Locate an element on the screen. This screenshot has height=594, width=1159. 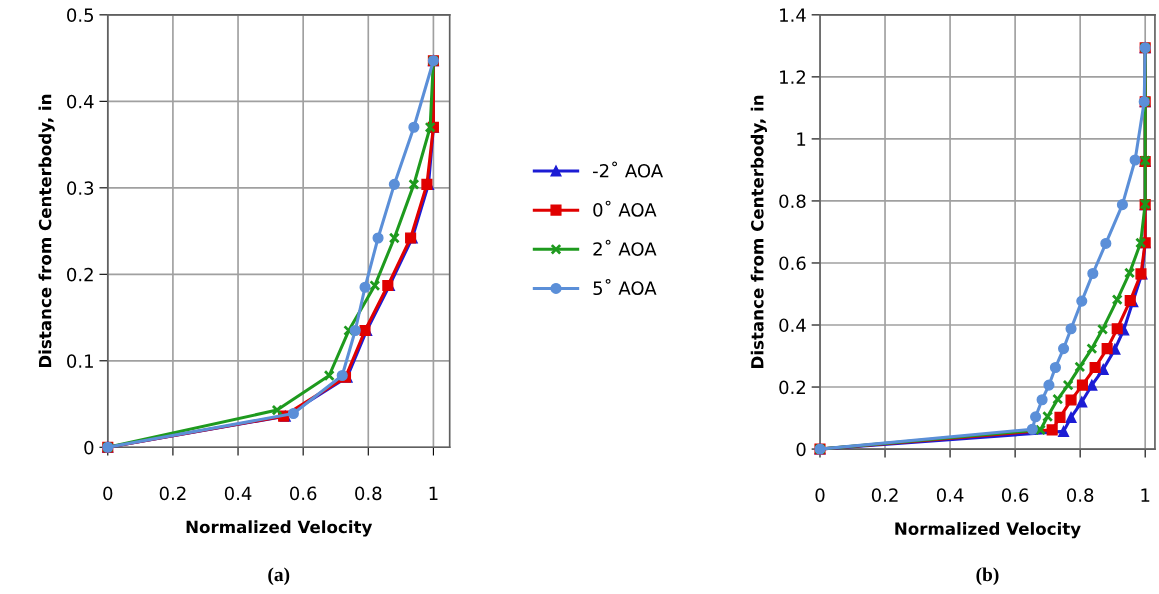
legend-label: 0˚ AOA is located at coordinates (625, 208).